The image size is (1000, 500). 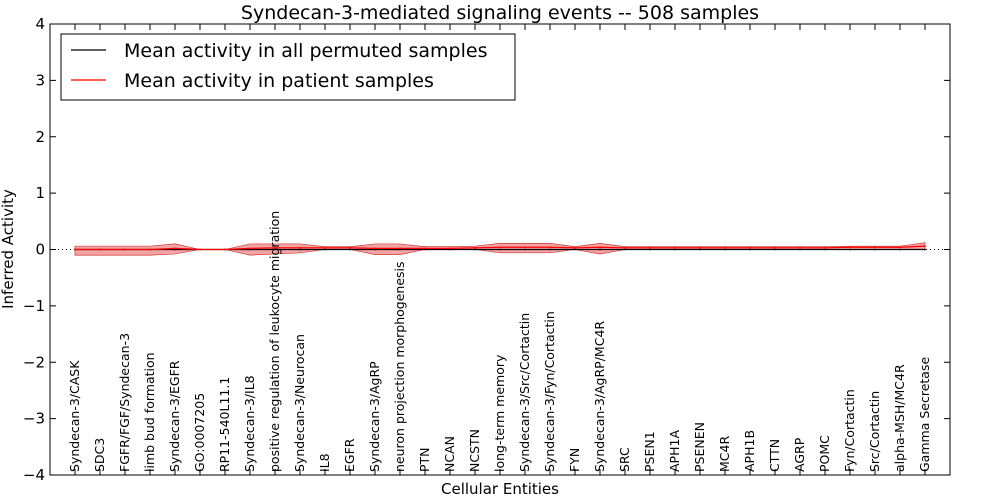 What do you see at coordinates (40, 80) in the screenshot?
I see `y-tick-label: 3` at bounding box center [40, 80].